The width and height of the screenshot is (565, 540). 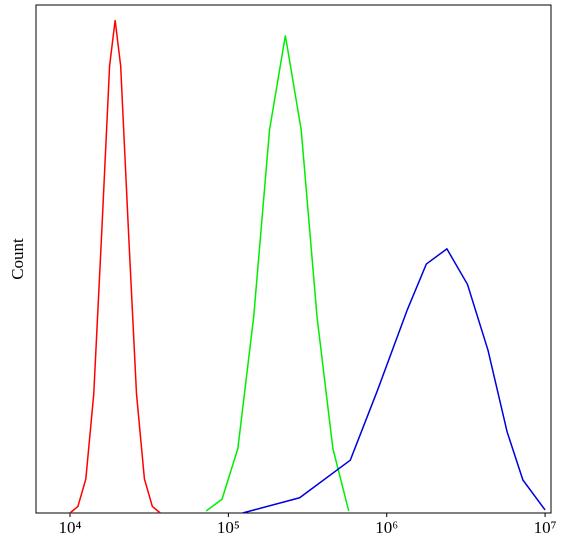 What do you see at coordinates (386, 527) in the screenshot?
I see `x-tick-label: 10⁶` at bounding box center [386, 527].